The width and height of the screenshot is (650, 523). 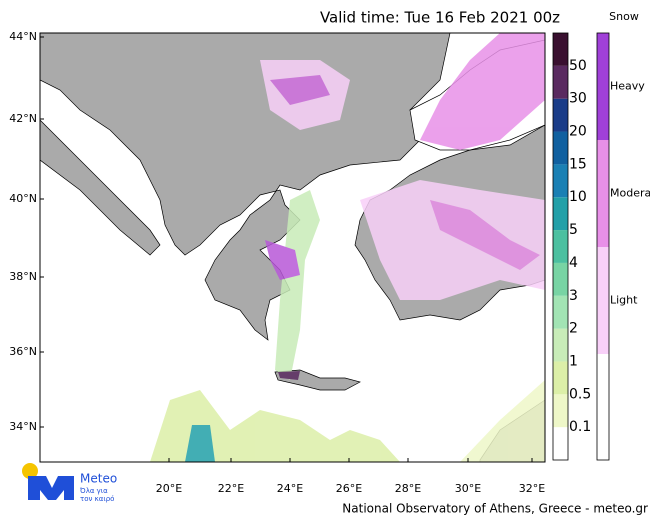 What do you see at coordinates (51, 488) in the screenshot?
I see `logo-mark` at bounding box center [51, 488].